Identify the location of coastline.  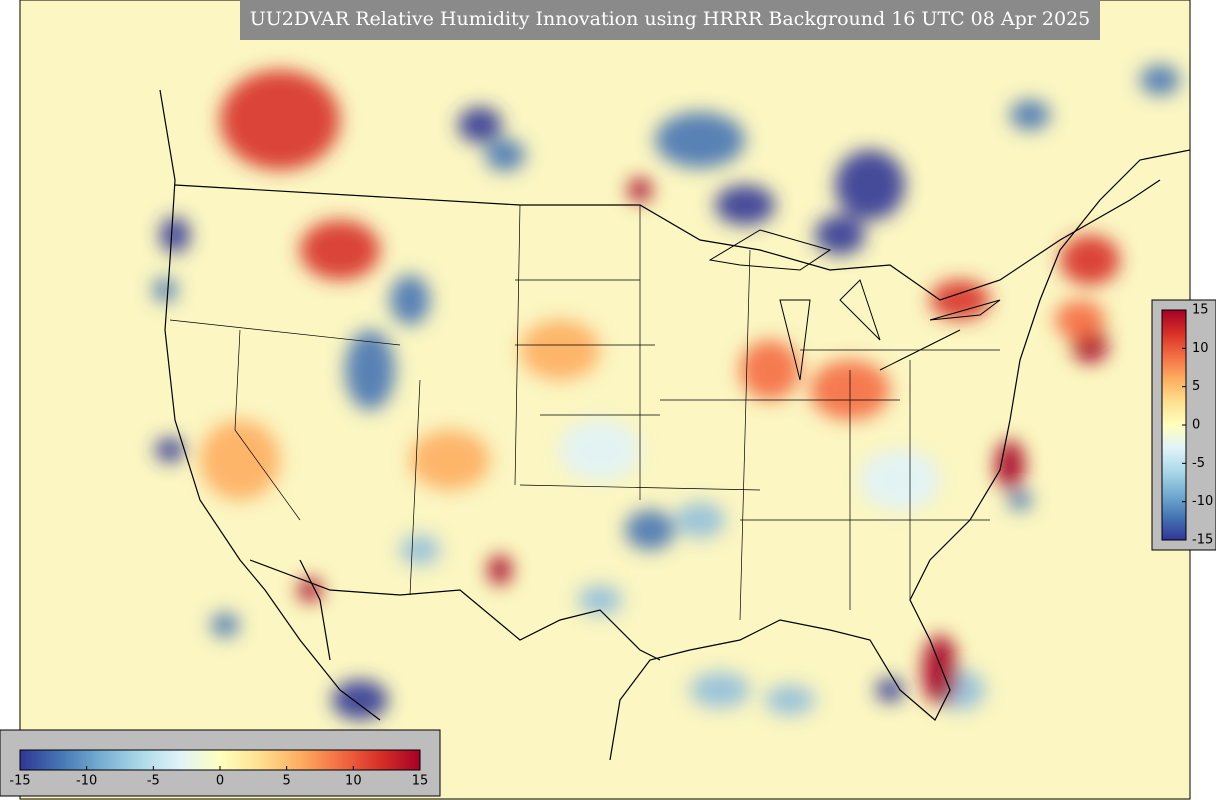
(270, 405).